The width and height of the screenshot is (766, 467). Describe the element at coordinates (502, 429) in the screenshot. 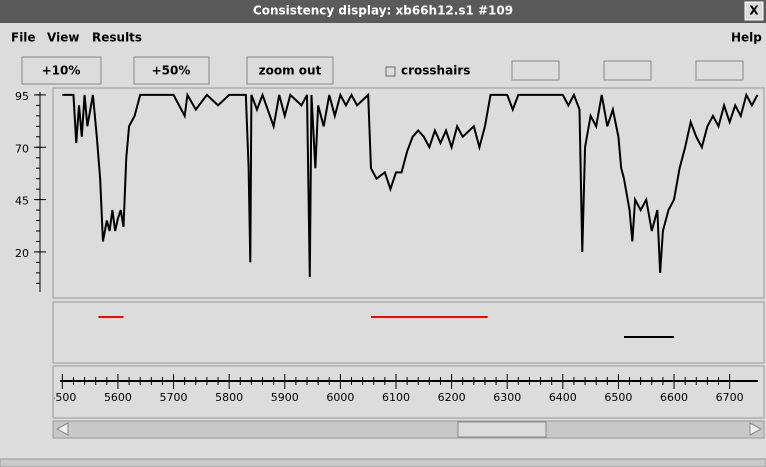

I see `scroll-thumb` at that location.